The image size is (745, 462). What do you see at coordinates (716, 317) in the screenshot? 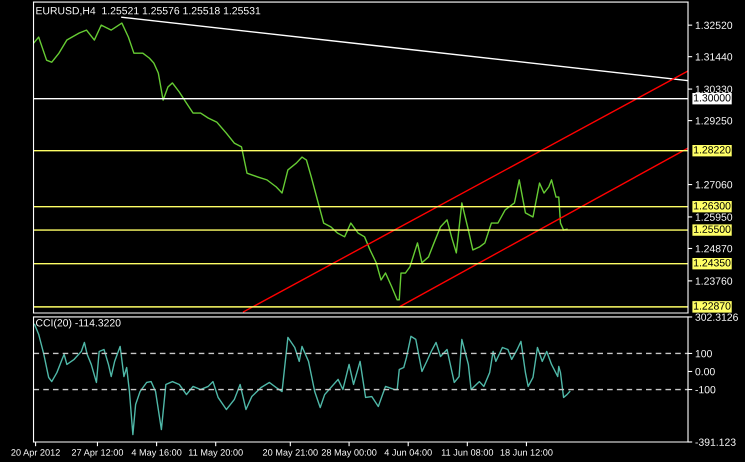
I see `y-tick-label: 302.3126` at bounding box center [716, 317].